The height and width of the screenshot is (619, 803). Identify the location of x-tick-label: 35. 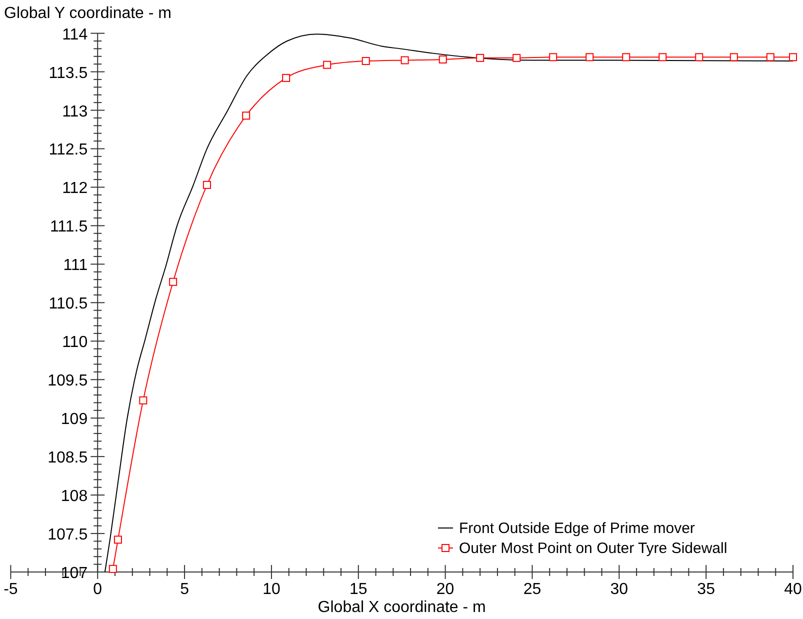
(706, 589).